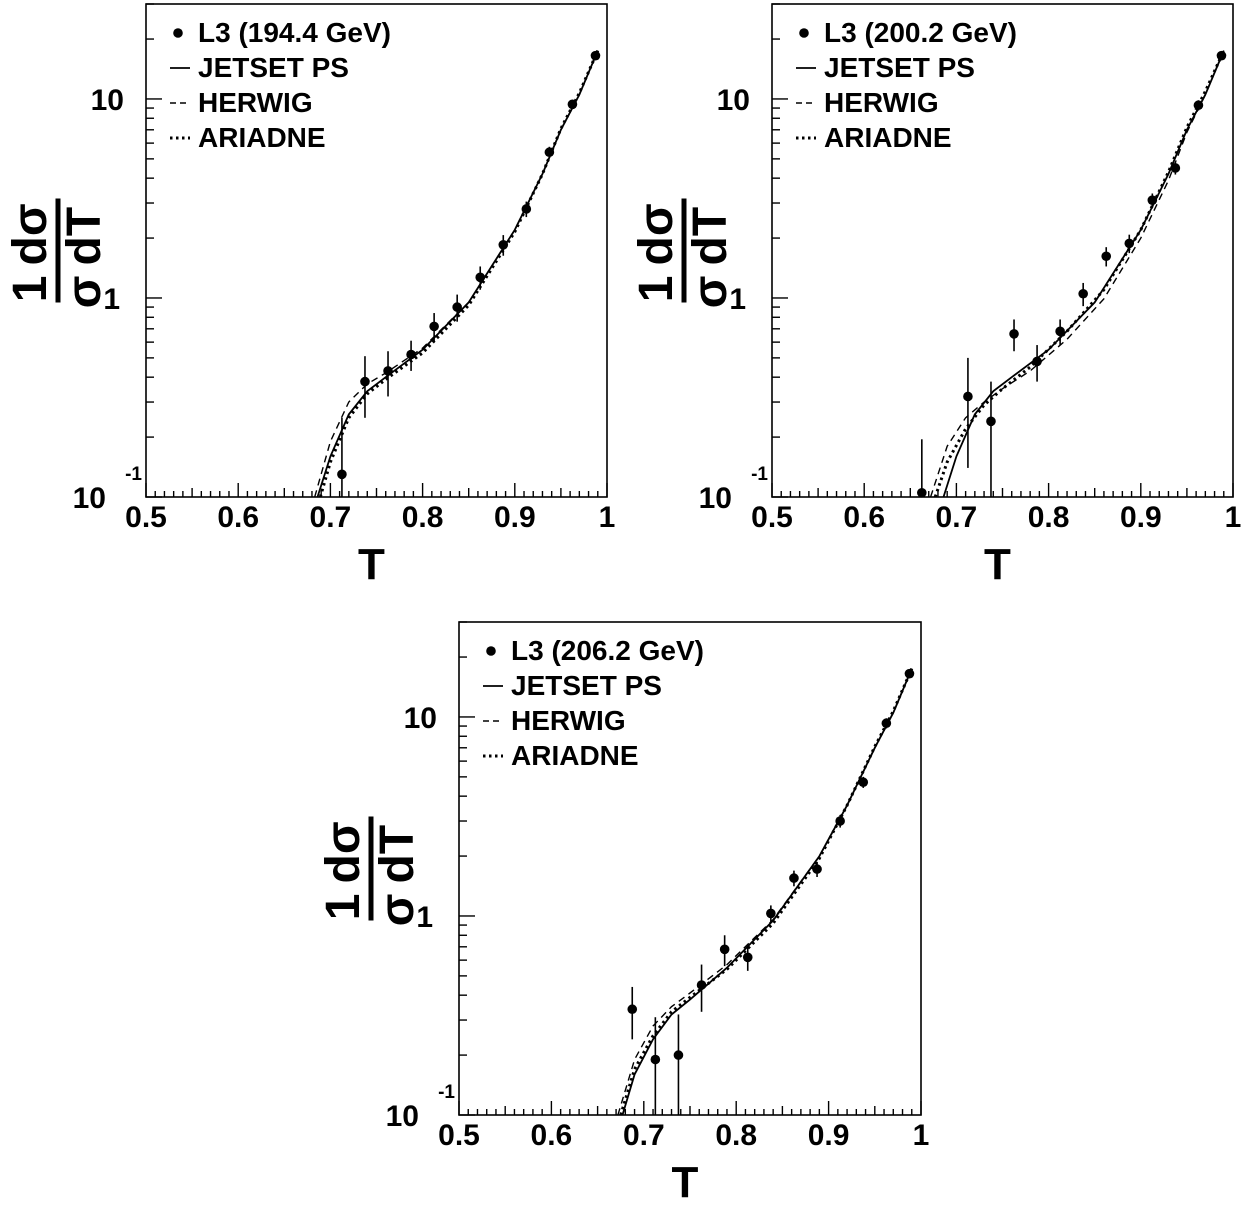 This screenshot has width=1246, height=1205. What do you see at coordinates (771, 891) in the screenshot?
I see `data-points` at bounding box center [771, 891].